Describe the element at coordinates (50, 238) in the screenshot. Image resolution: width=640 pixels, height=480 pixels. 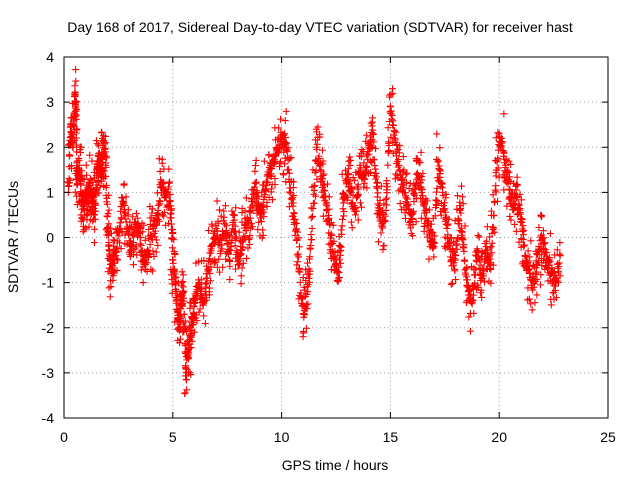
I see `y-tick-label: 0` at that location.